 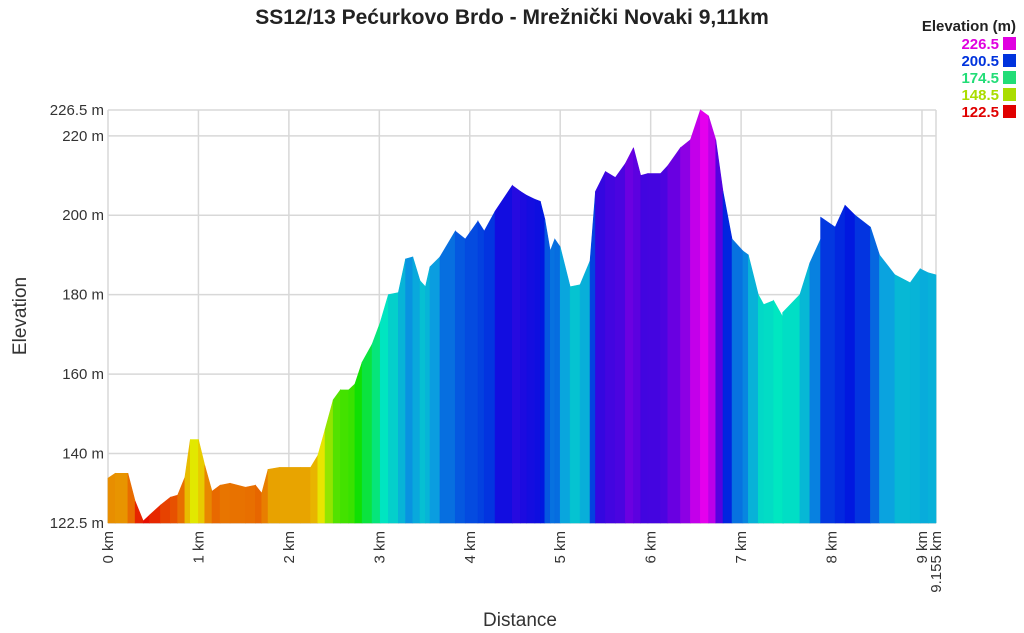 I want to click on y-tick-label: 226.5 m, so click(x=77, y=110).